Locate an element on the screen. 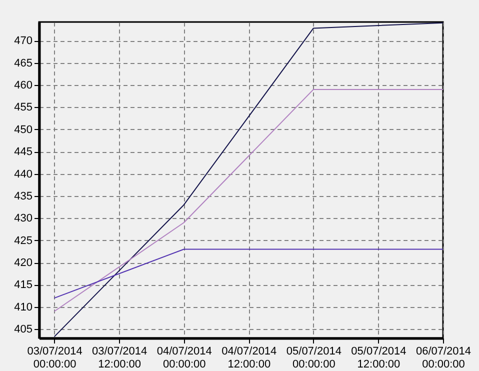 This screenshot has height=371, width=479. x-tick-label: 04/07/2014 12:00:00 is located at coordinates (249, 358).